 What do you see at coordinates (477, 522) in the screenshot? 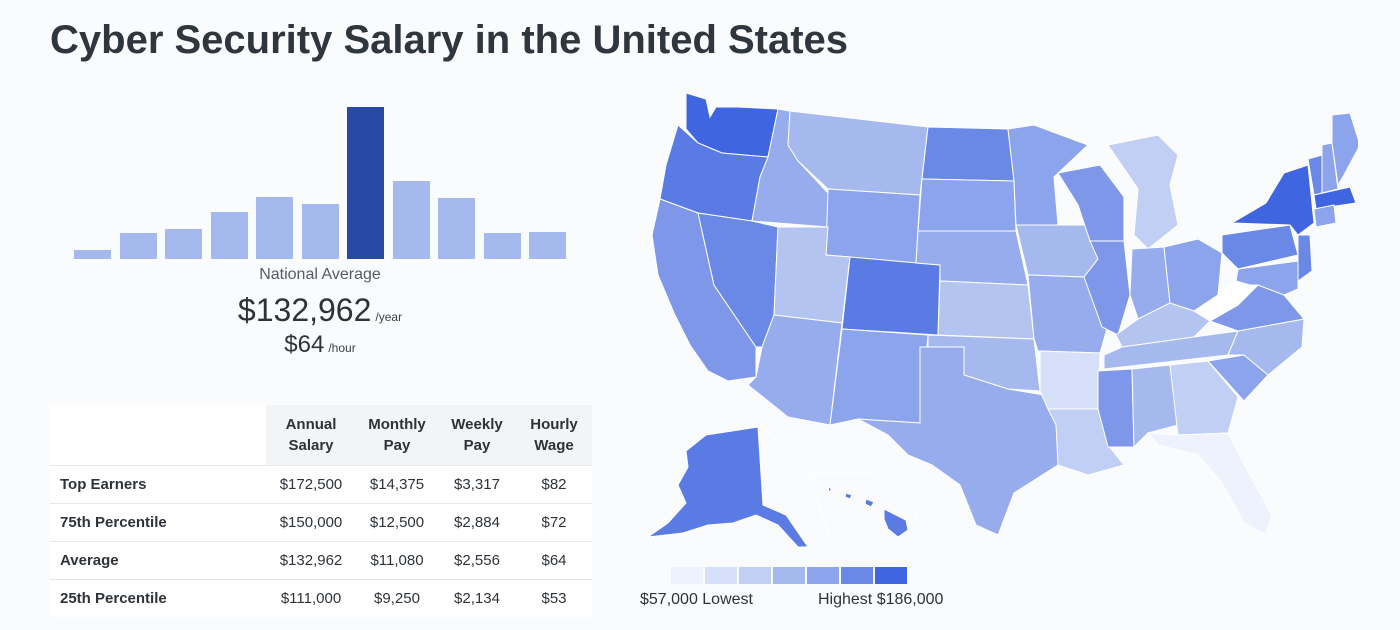
I see `cell-weekly: $2,884` at bounding box center [477, 522].